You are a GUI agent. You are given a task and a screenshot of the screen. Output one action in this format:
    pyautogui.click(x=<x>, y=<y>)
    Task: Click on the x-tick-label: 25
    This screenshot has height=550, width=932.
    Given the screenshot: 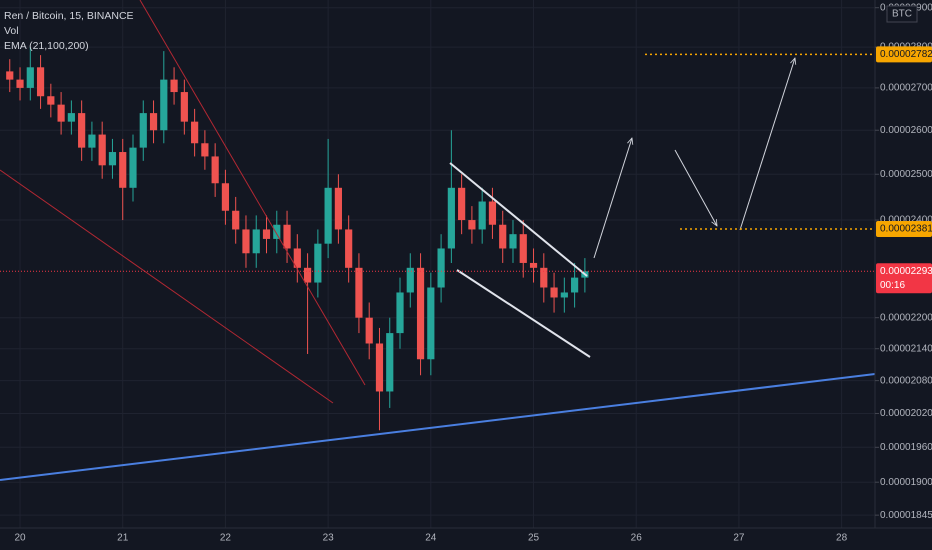 What is the action you would take?
    pyautogui.click(x=534, y=538)
    